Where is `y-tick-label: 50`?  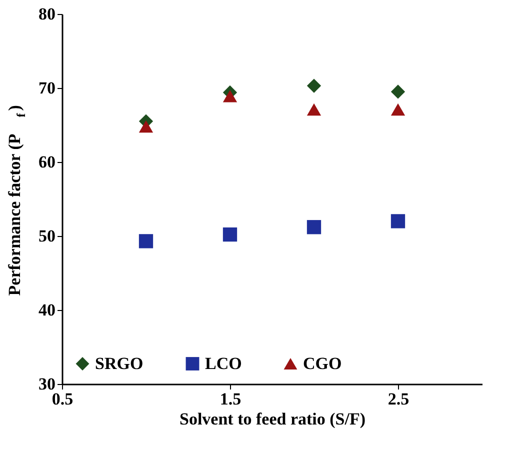 y-tick-label: 50 is located at coordinates (47, 236).